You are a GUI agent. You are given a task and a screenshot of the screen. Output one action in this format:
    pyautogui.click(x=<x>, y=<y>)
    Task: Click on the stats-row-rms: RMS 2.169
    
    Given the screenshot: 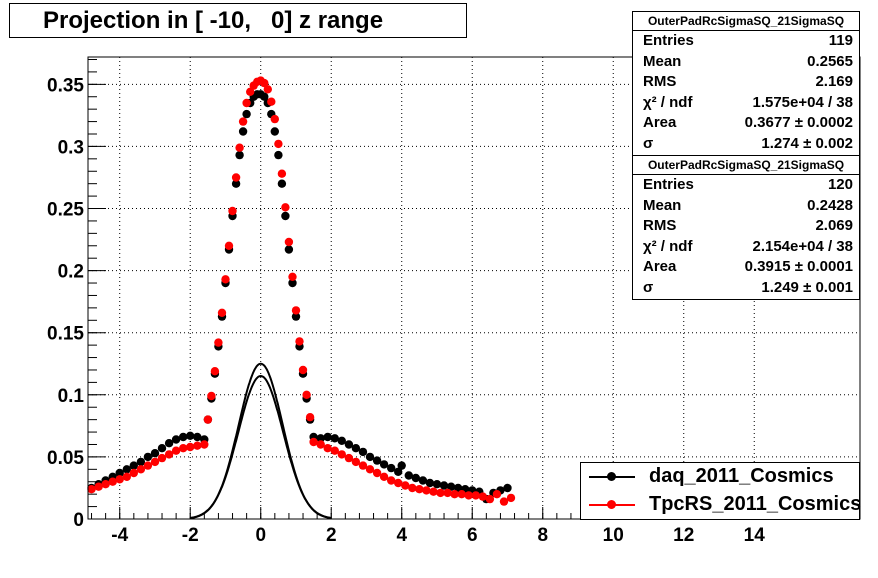 What is the action you would take?
    pyautogui.click(x=748, y=82)
    